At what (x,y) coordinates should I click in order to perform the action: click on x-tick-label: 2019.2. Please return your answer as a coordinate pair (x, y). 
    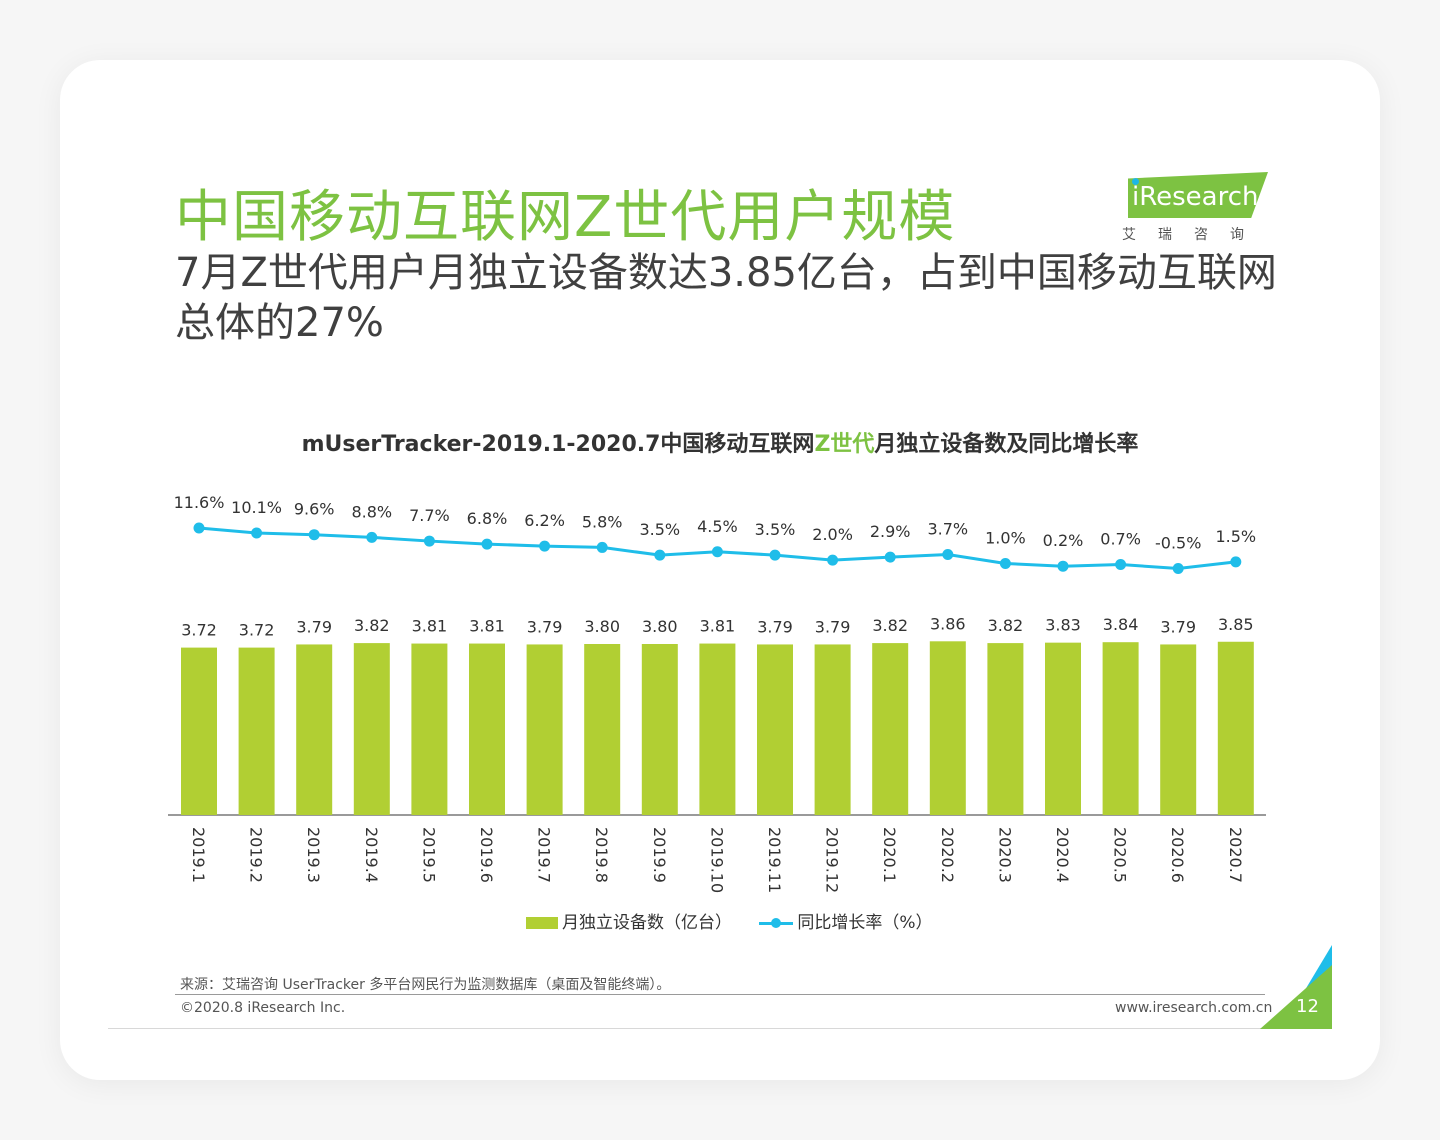
    Looking at the image, I should click on (256, 855).